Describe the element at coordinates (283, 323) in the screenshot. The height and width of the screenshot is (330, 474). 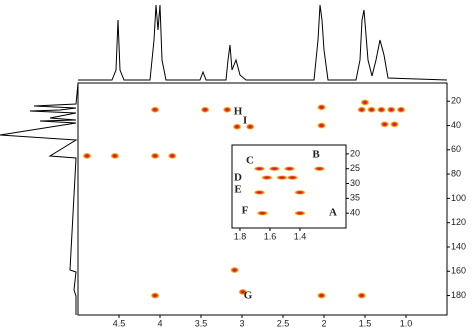
I see `x-tick-label: 2.5` at that location.